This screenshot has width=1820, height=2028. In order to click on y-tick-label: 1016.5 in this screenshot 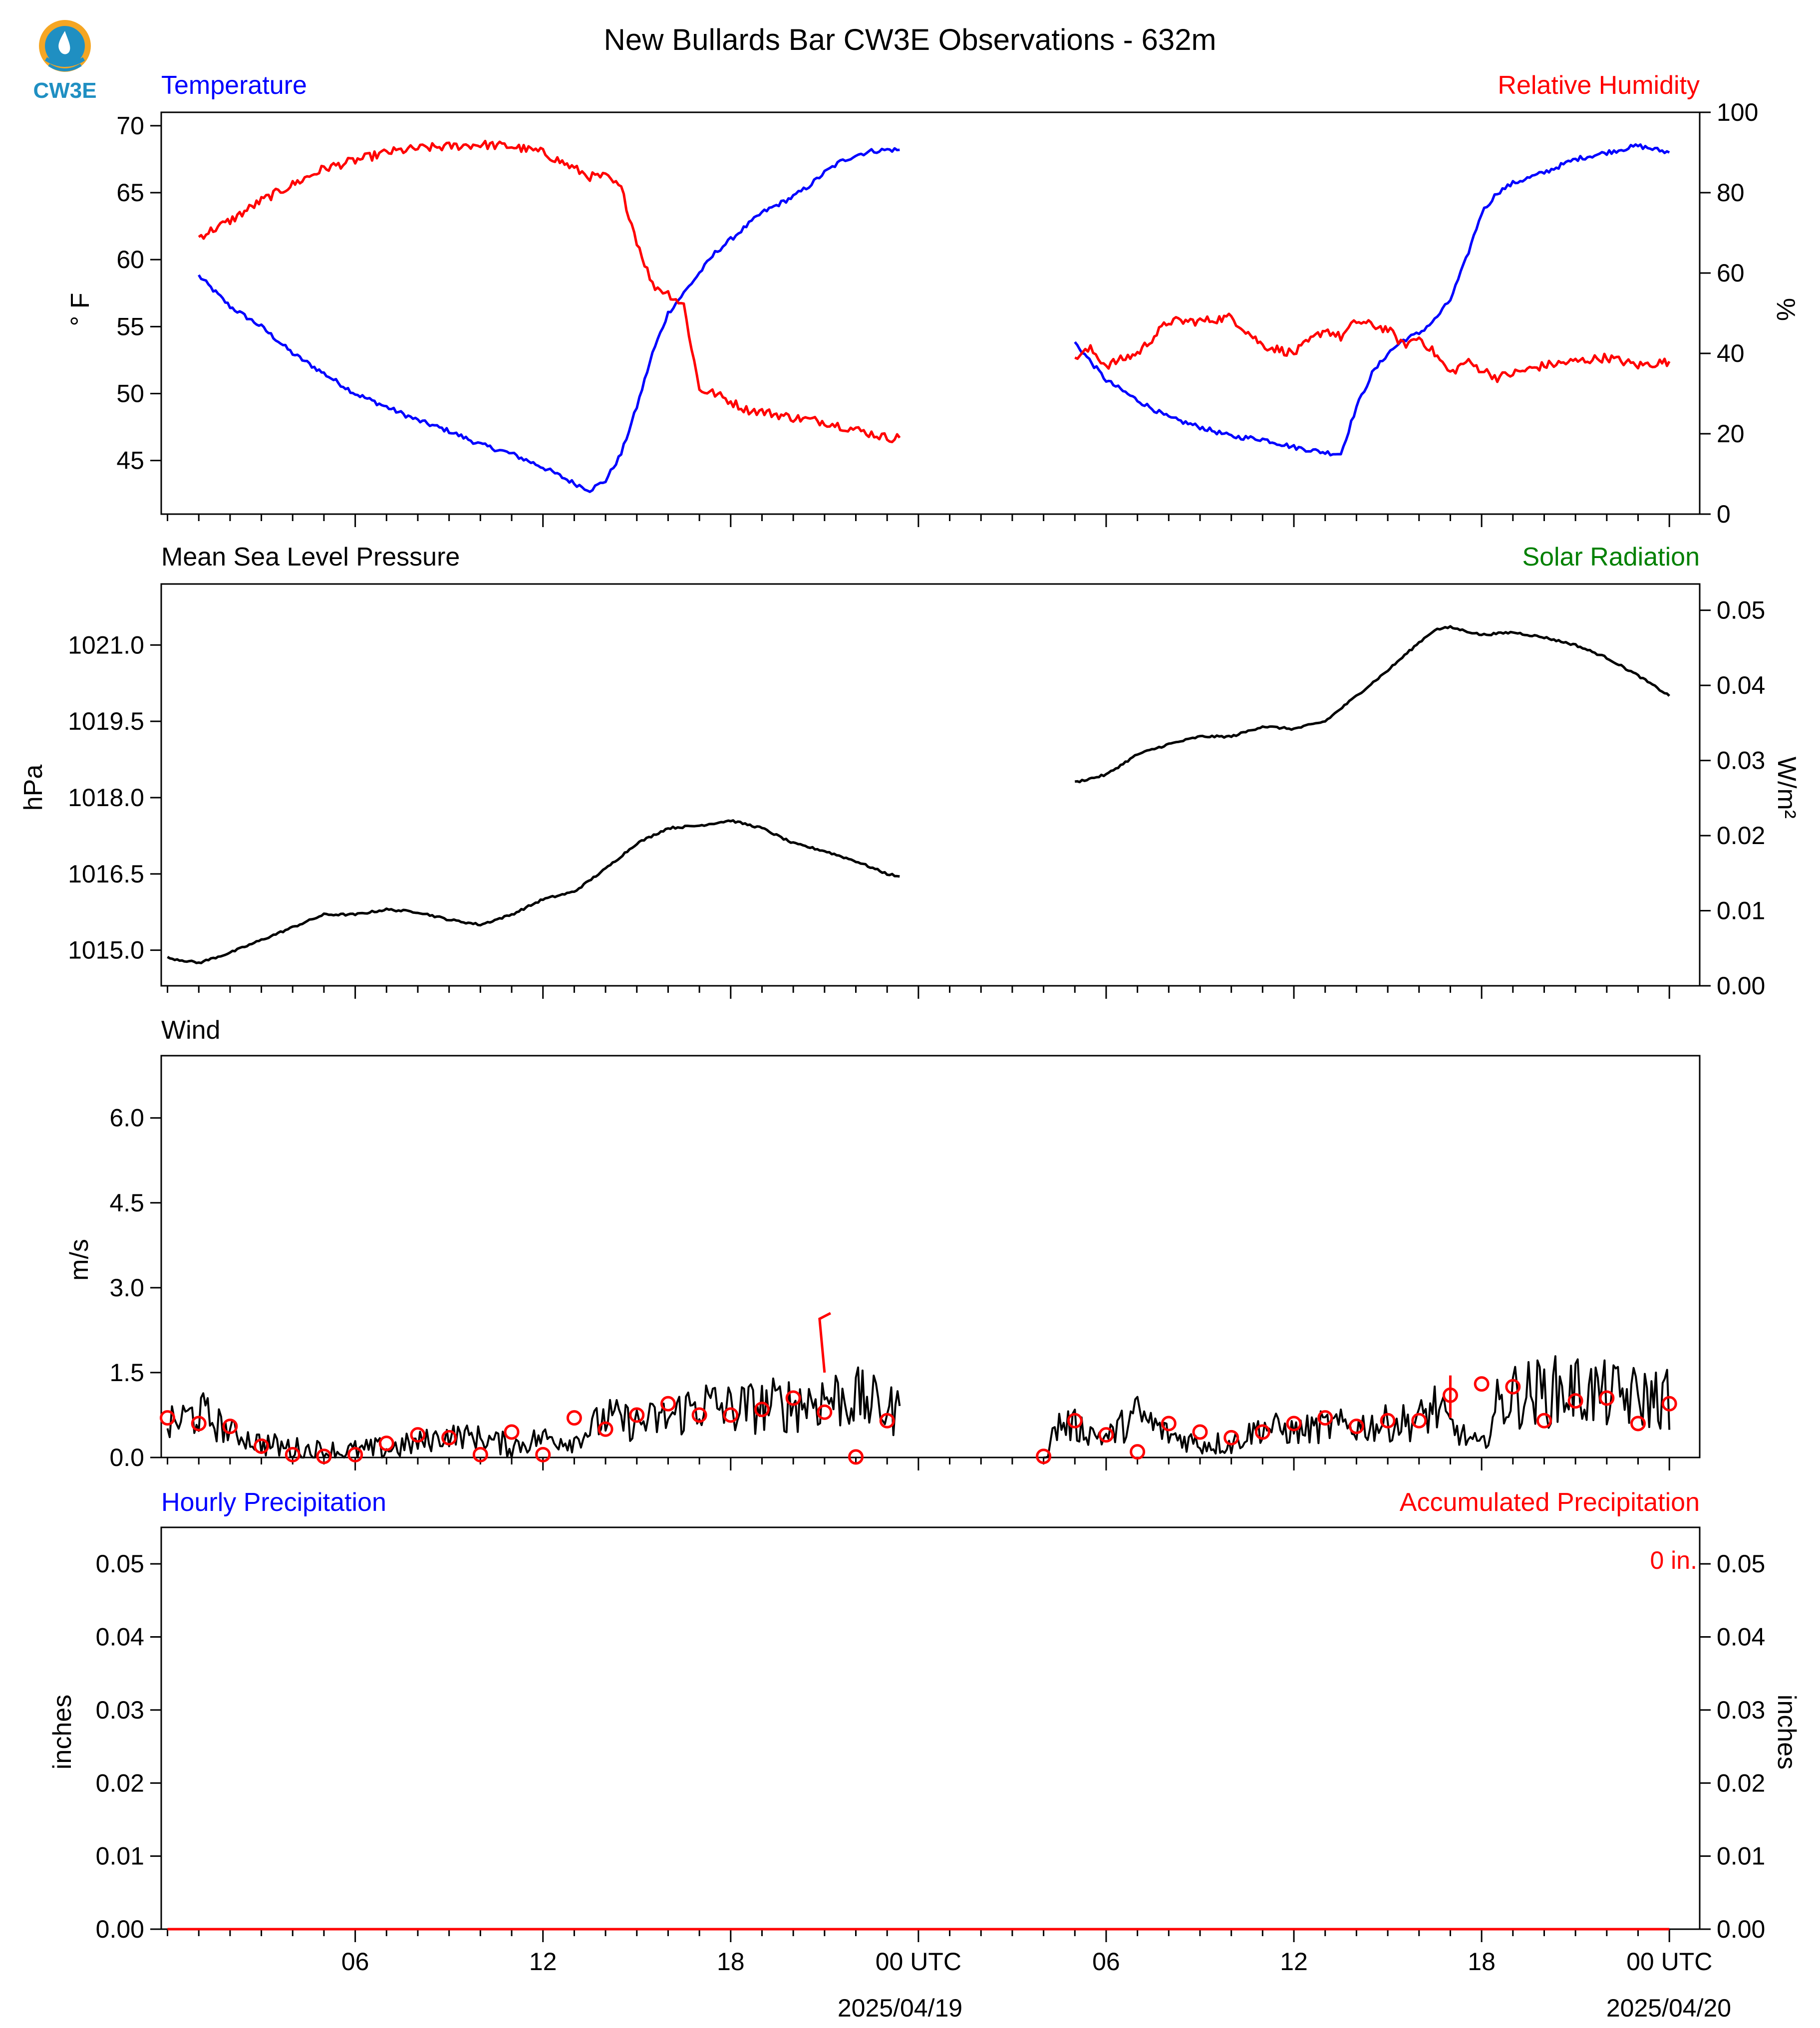, I will do `click(106, 874)`.